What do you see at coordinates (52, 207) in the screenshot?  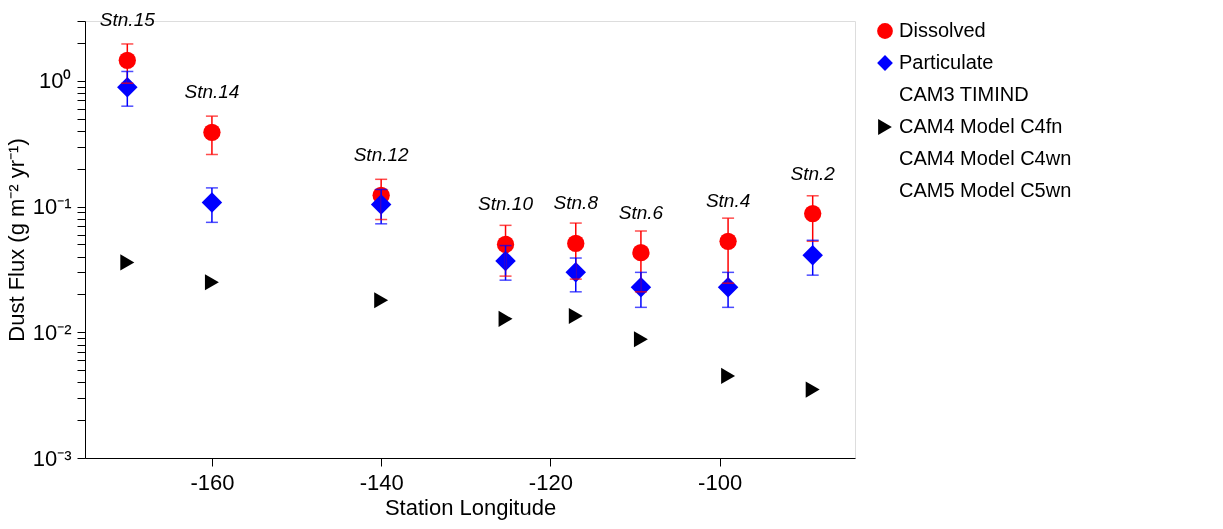 I see `y-tick-label: 10⁻¹` at bounding box center [52, 207].